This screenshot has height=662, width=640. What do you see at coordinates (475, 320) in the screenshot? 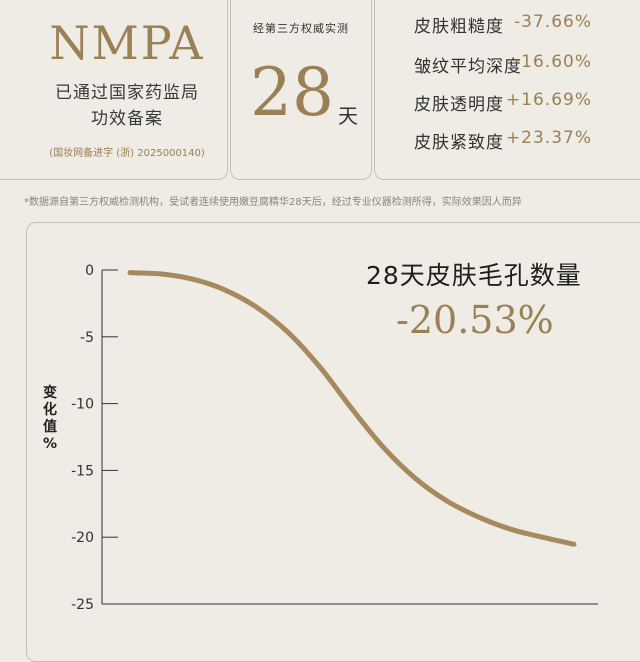
I see `chart-headline-value: -20.53%` at bounding box center [475, 320].